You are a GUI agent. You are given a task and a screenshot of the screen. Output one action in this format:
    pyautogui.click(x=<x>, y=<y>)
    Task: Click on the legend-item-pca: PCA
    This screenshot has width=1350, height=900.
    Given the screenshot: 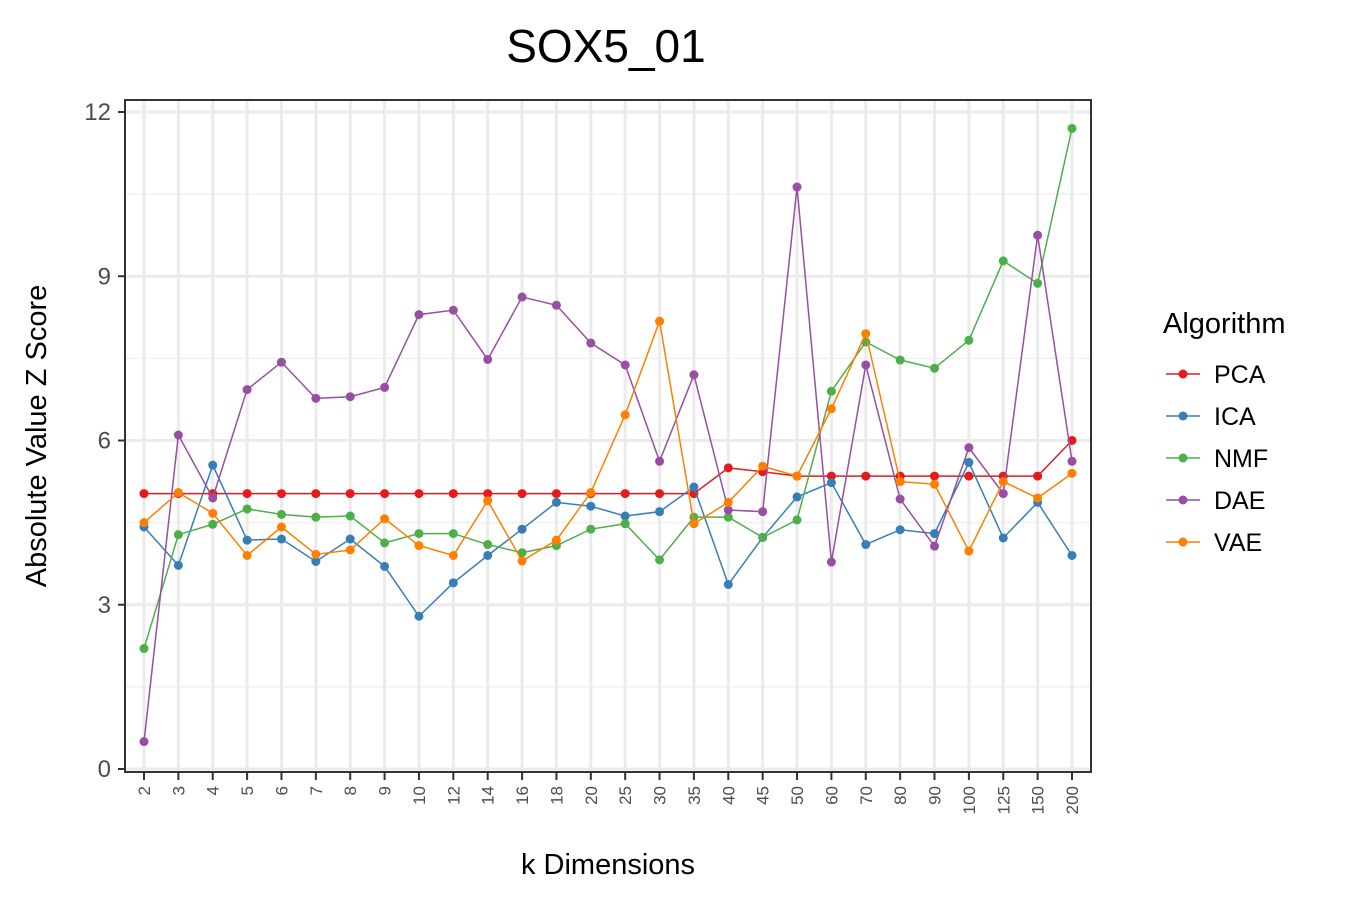 What is the action you would take?
    pyautogui.click(x=1216, y=375)
    